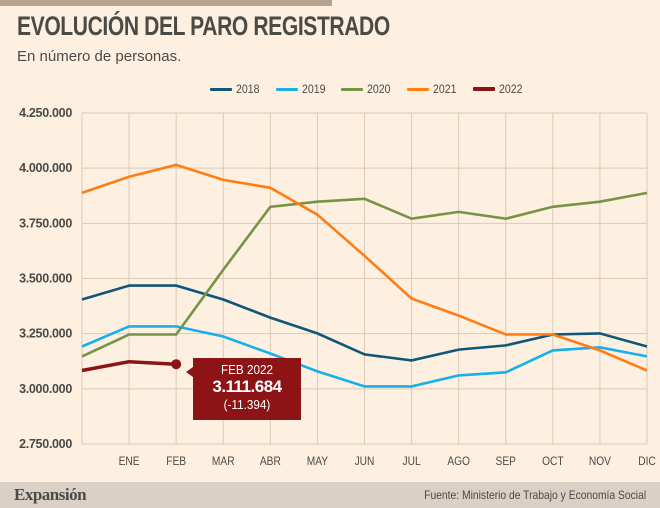 This screenshot has width=660, height=508. What do you see at coordinates (45, 334) in the screenshot?
I see `y-tick-label: 3.250.000` at bounding box center [45, 334].